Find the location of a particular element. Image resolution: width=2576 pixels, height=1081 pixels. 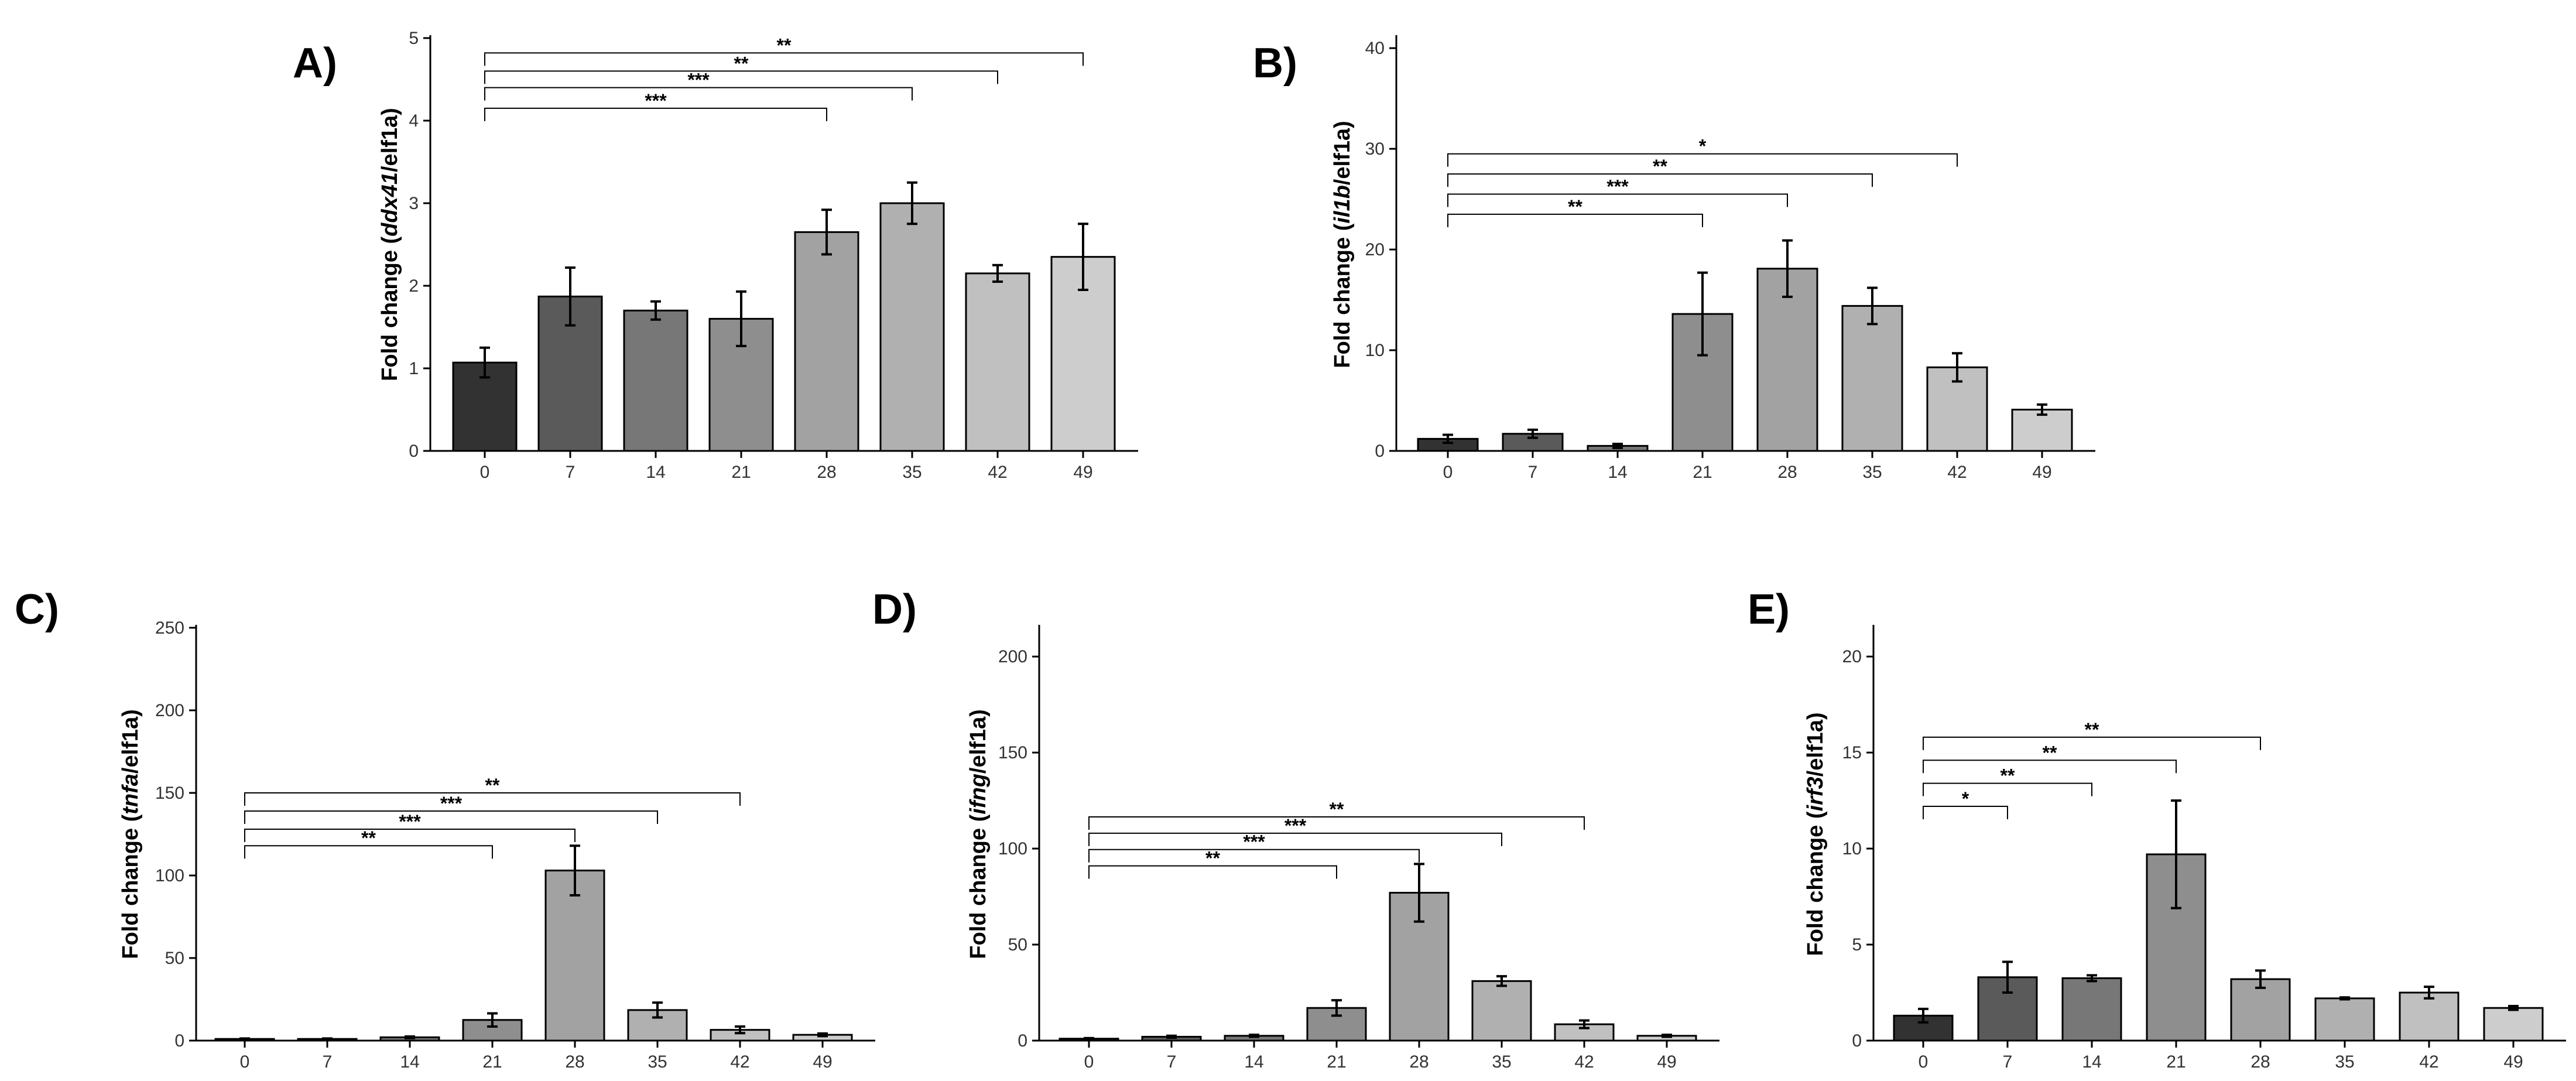

y-axis-title: Fold change (ddx41/elf1a) is located at coordinates (390, 244).